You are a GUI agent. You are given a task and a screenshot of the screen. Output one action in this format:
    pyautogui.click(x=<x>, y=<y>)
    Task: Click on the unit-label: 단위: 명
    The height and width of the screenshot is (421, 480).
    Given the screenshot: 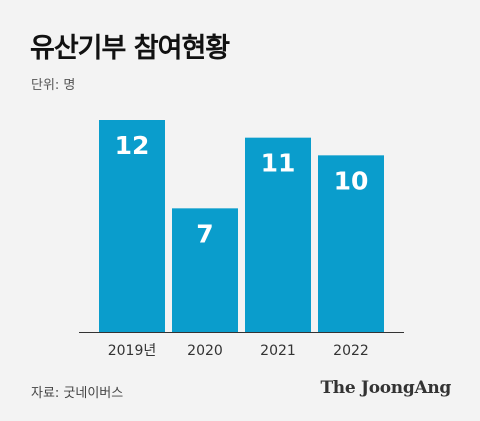 What is the action you would take?
    pyautogui.click(x=53, y=85)
    